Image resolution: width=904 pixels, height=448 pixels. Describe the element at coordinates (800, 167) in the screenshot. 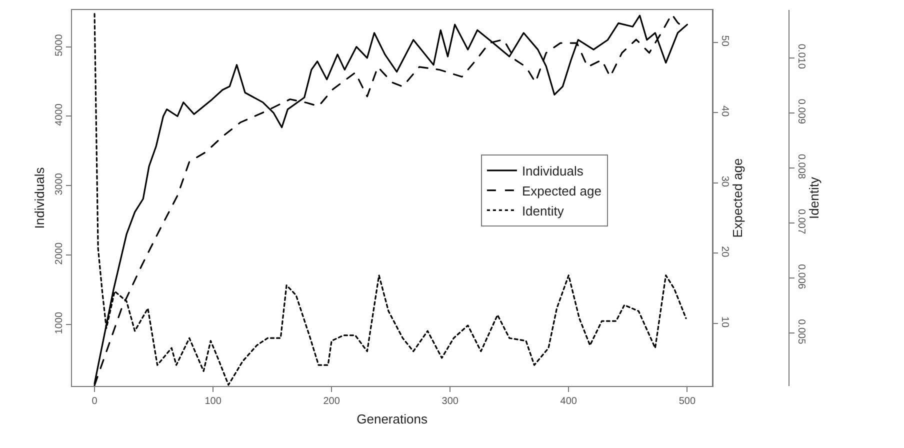

I see `y3-tick-label: 0.008` at that location.